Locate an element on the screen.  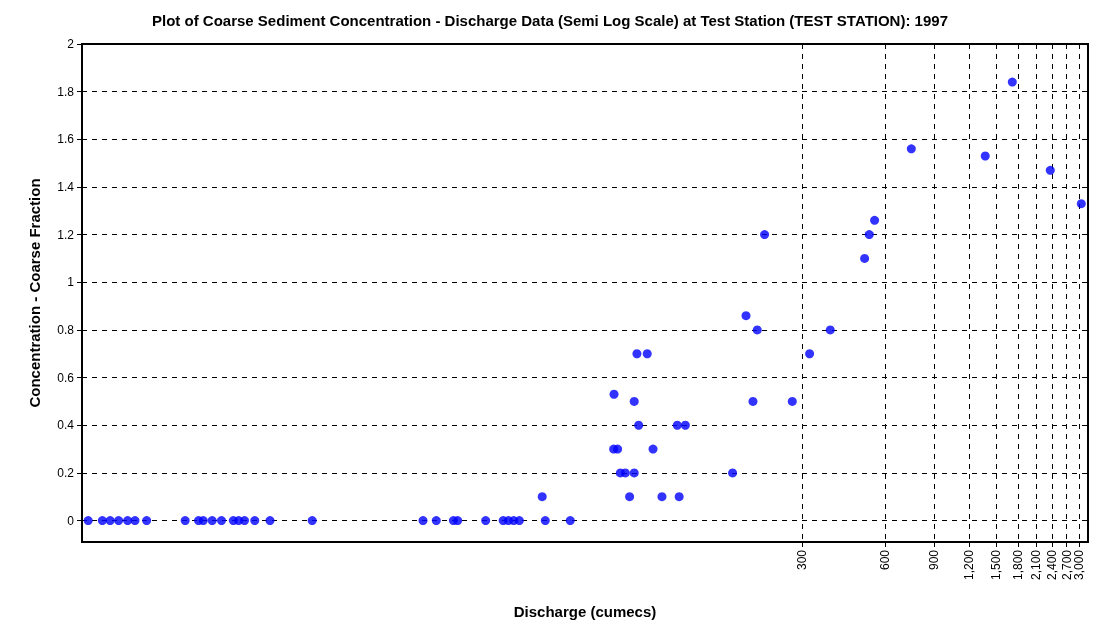
x-tick-label: 600 is located at coordinates (885, 560).